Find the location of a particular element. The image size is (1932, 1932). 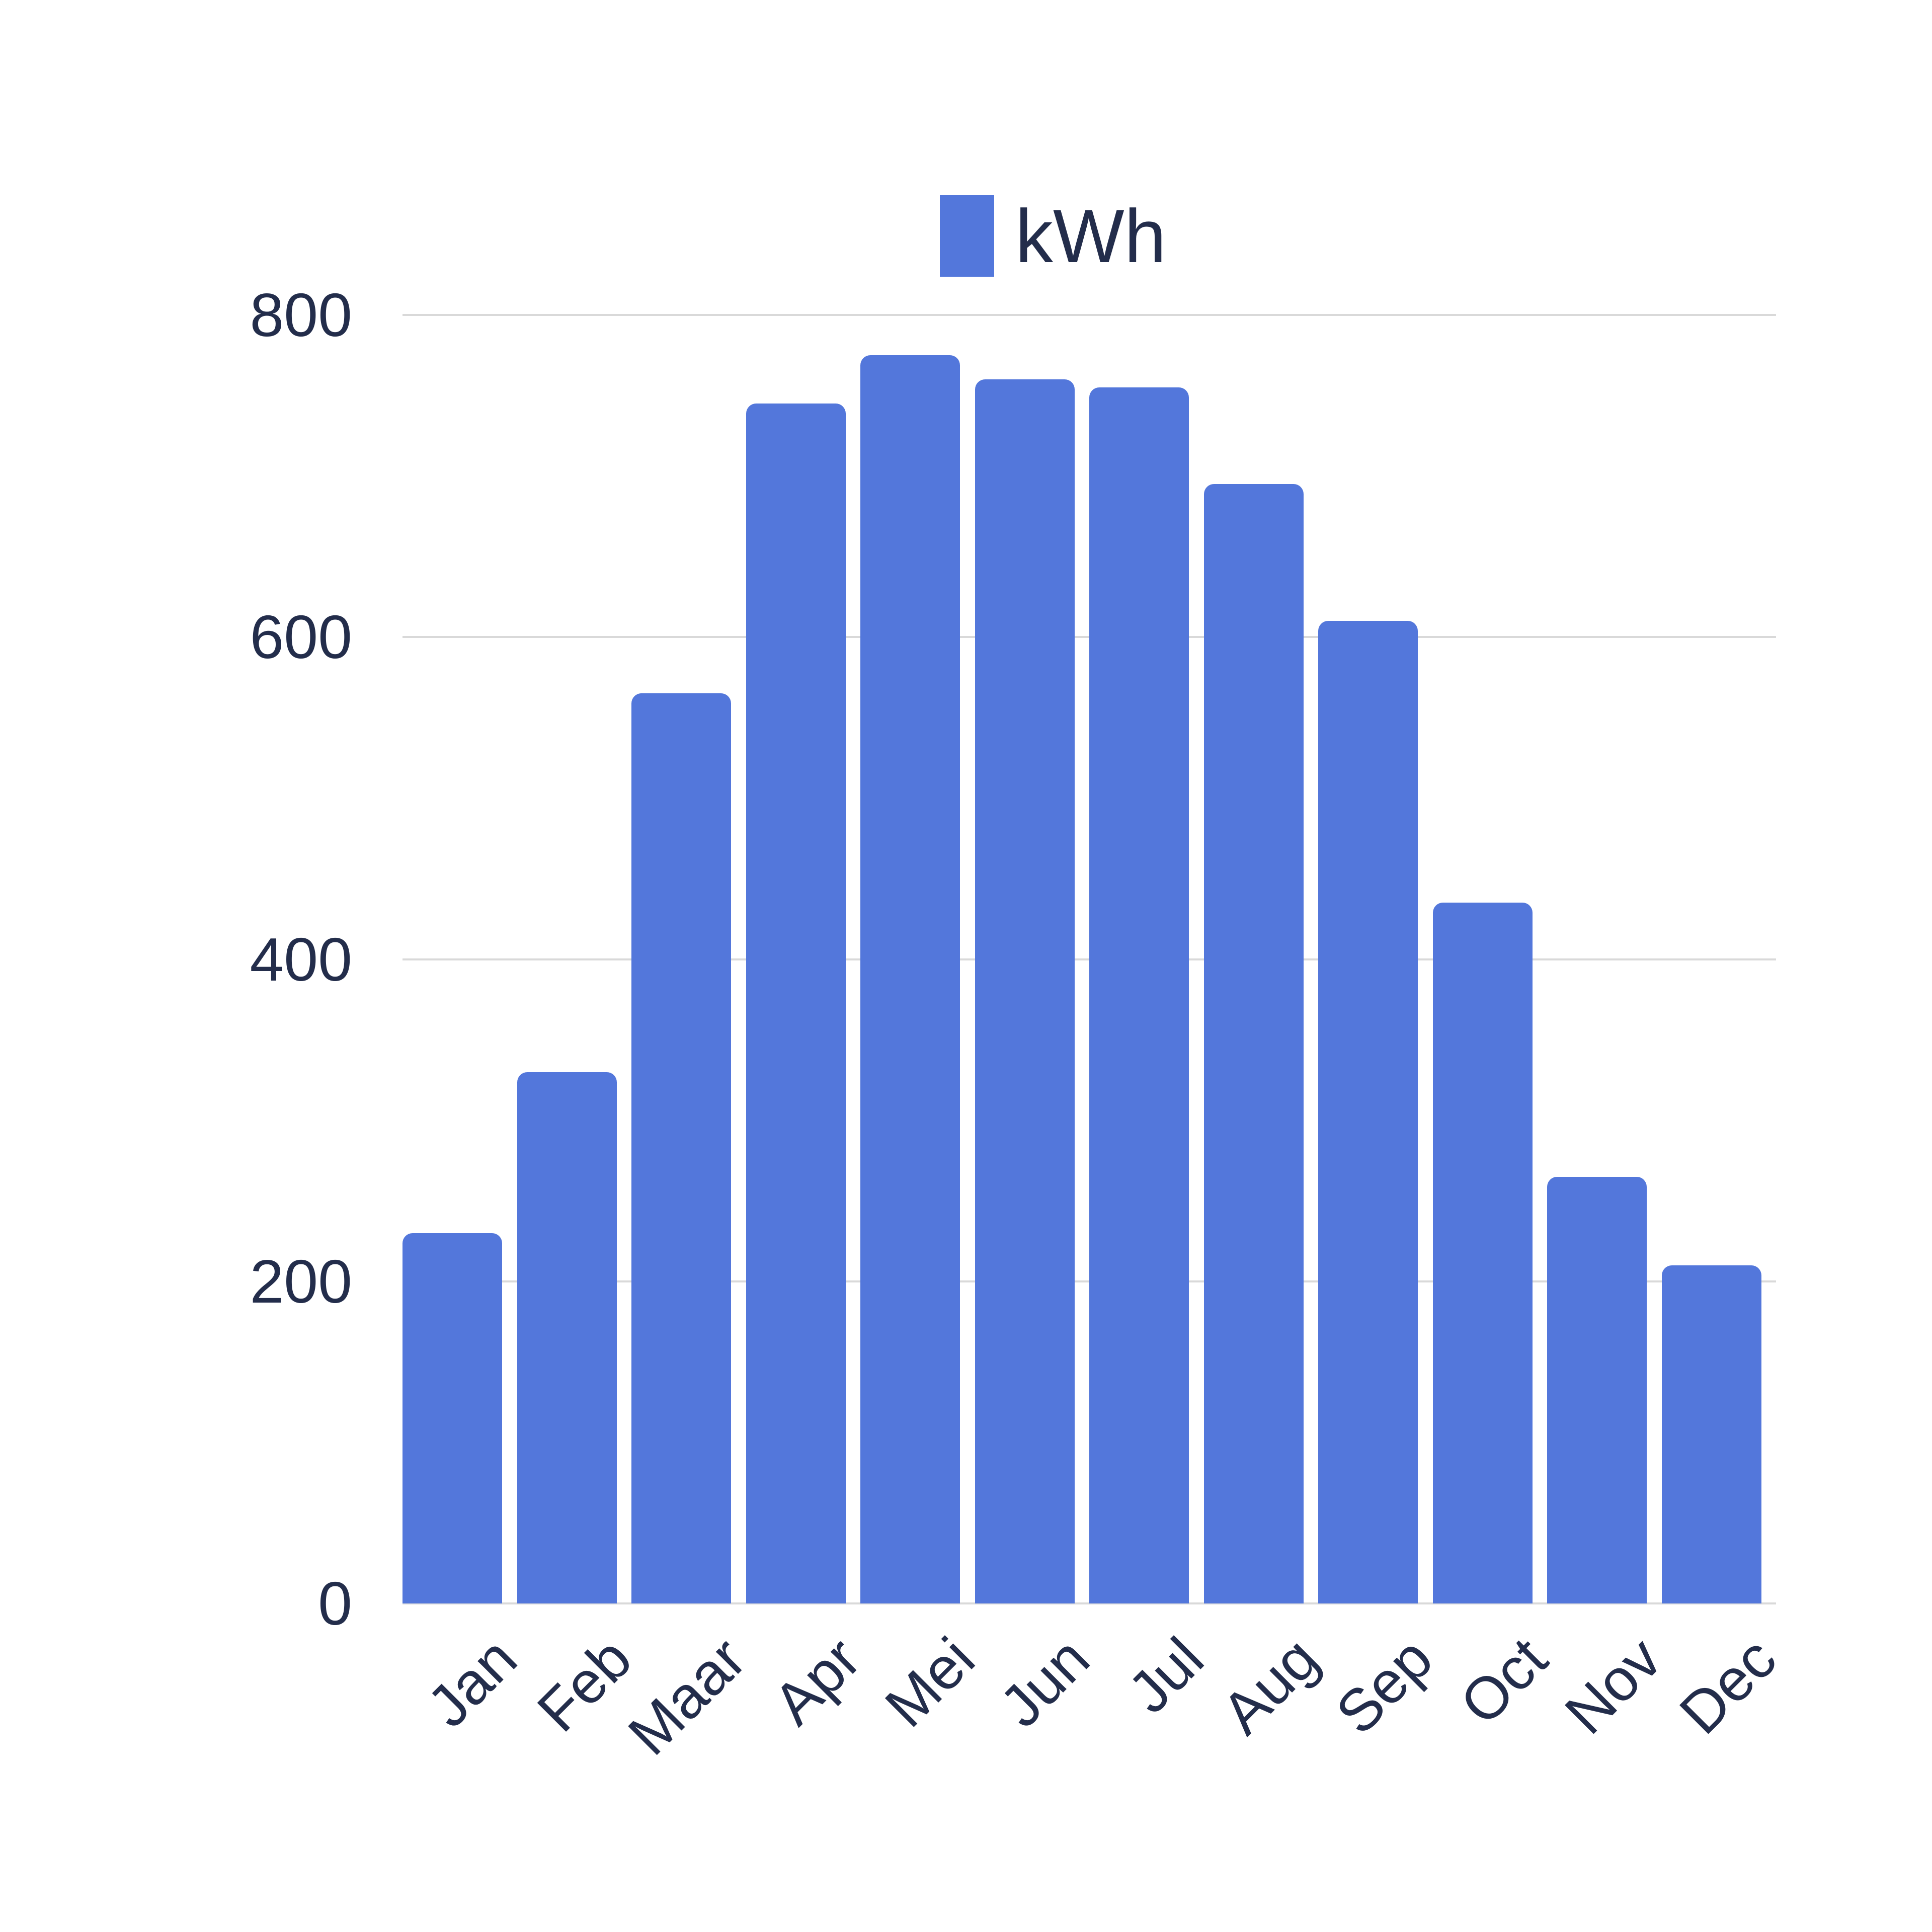

y-axis-tick-label-400: 400 is located at coordinates (301, 959).